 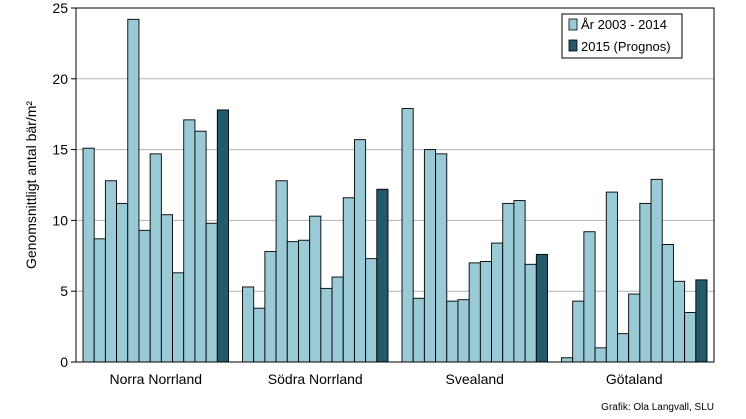 What do you see at coordinates (626, 46) in the screenshot?
I see `legend-label-forecast: 2015 (Prognos)` at bounding box center [626, 46].